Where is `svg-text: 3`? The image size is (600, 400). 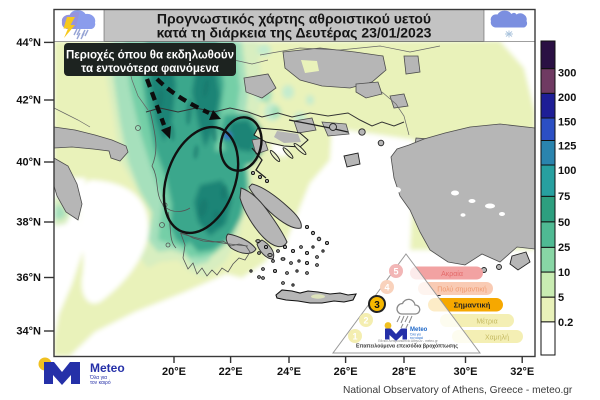
svg-text: 3 is located at coordinates (377, 305).